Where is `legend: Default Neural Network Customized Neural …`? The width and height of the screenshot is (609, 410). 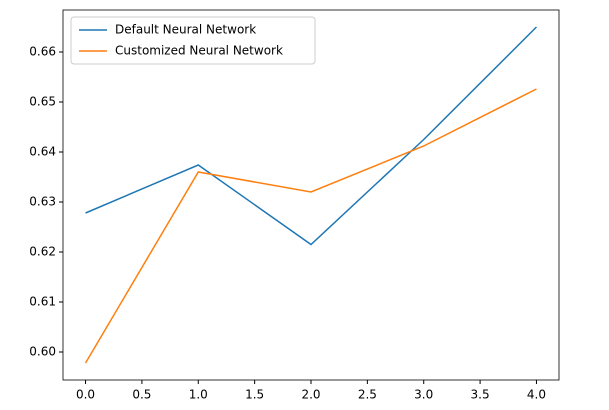
legend: Default Neural Network Customized Neural … is located at coordinates (193, 40).